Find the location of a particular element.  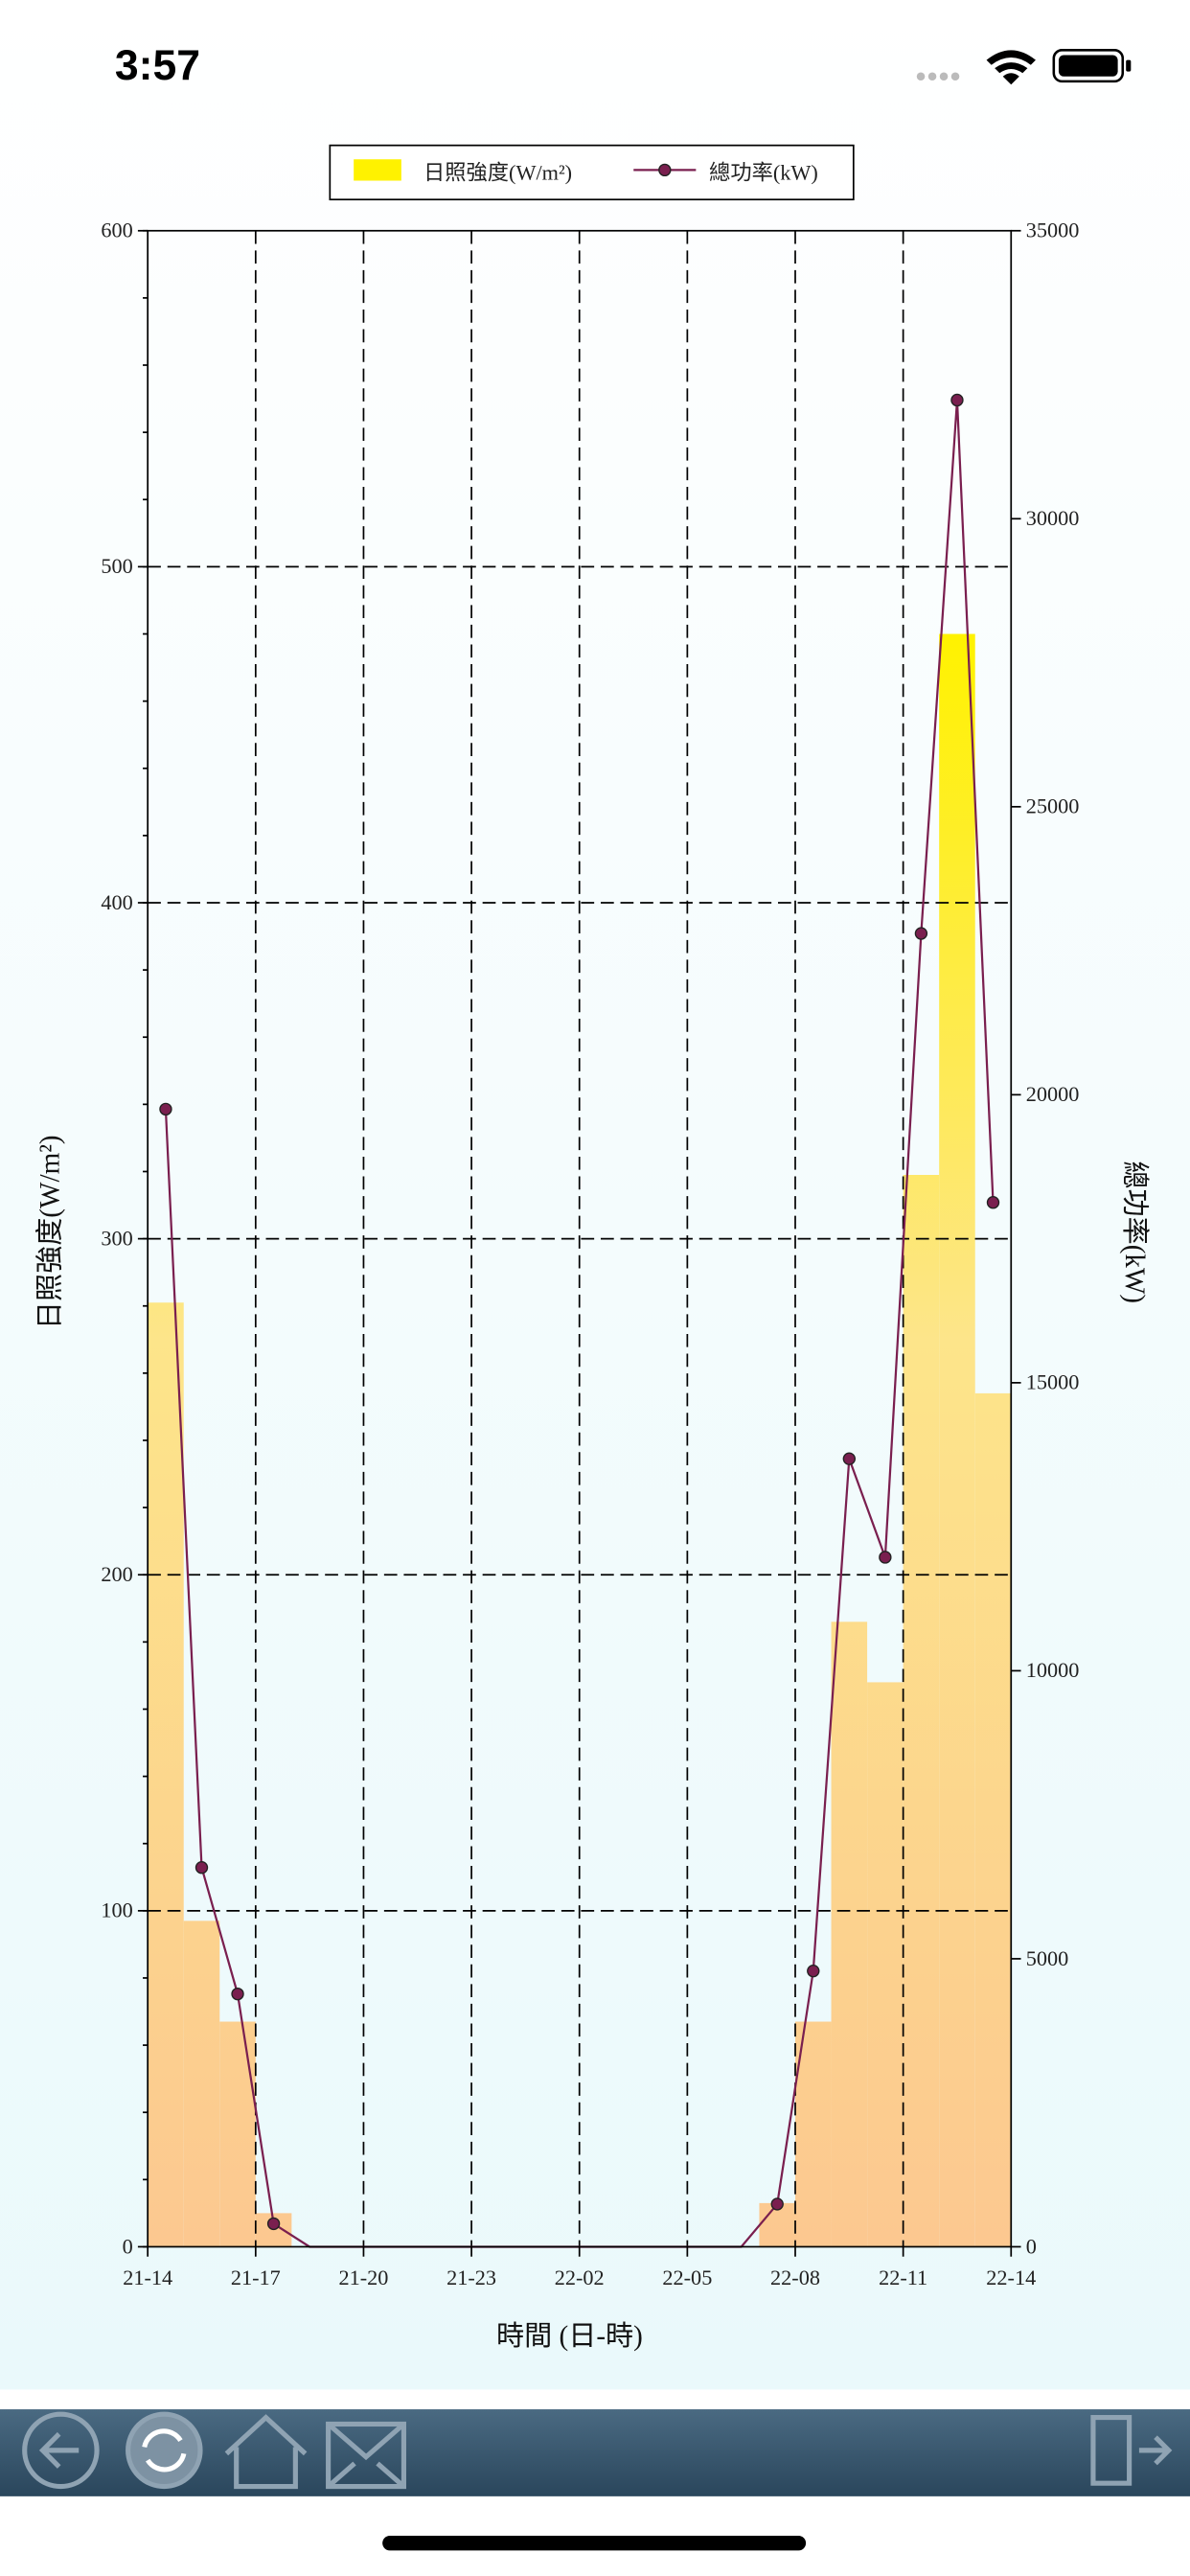

x-tick-label: 21-23 is located at coordinates (471, 2277).